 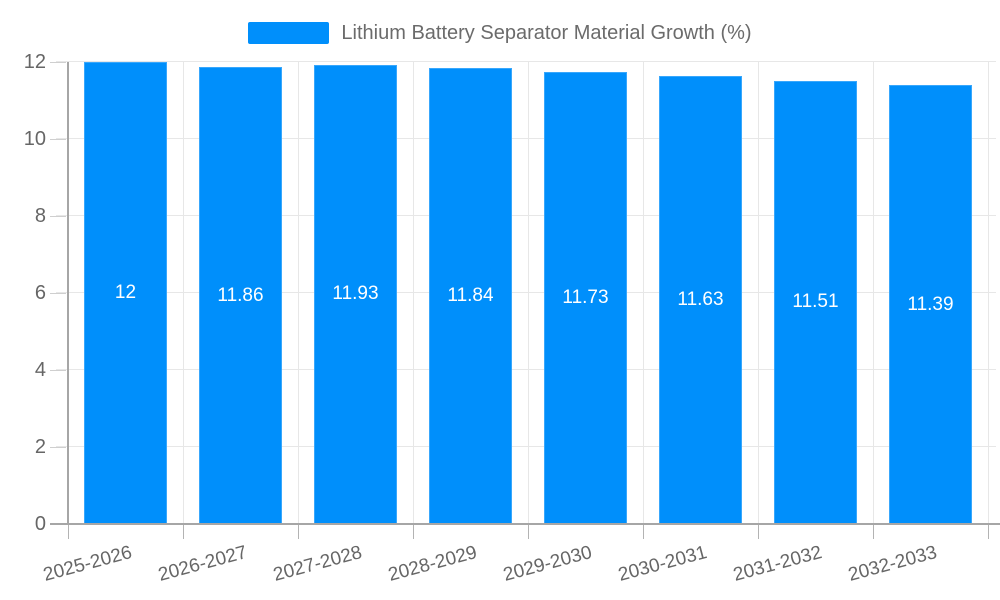 What do you see at coordinates (662, 564) in the screenshot?
I see `x-axis-category-label: 2030-2031` at bounding box center [662, 564].